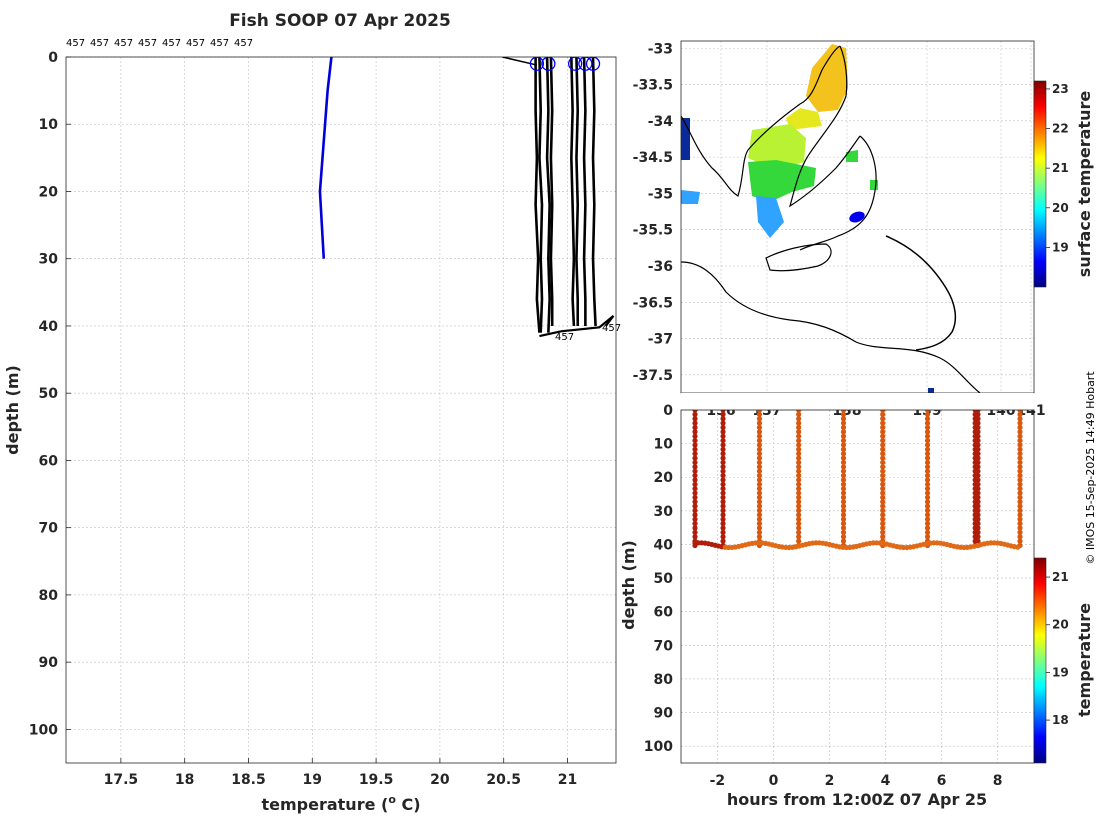 This screenshot has height=820, width=1100. Describe the element at coordinates (1040, 660) in the screenshot. I see `section-colorbar` at that location.